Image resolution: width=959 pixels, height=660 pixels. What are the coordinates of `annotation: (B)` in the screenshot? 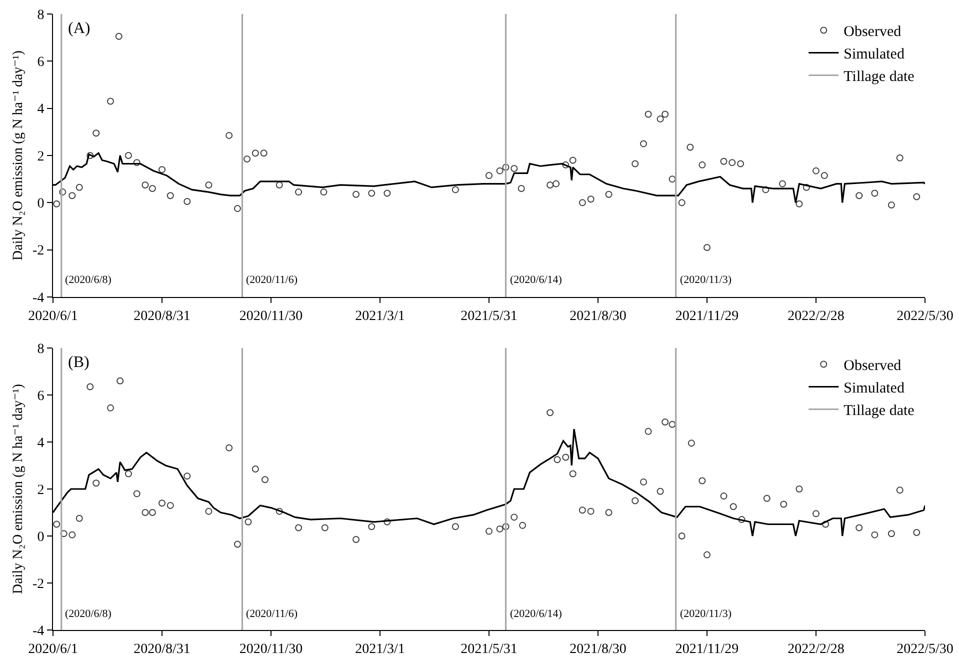 It's located at (79, 362).